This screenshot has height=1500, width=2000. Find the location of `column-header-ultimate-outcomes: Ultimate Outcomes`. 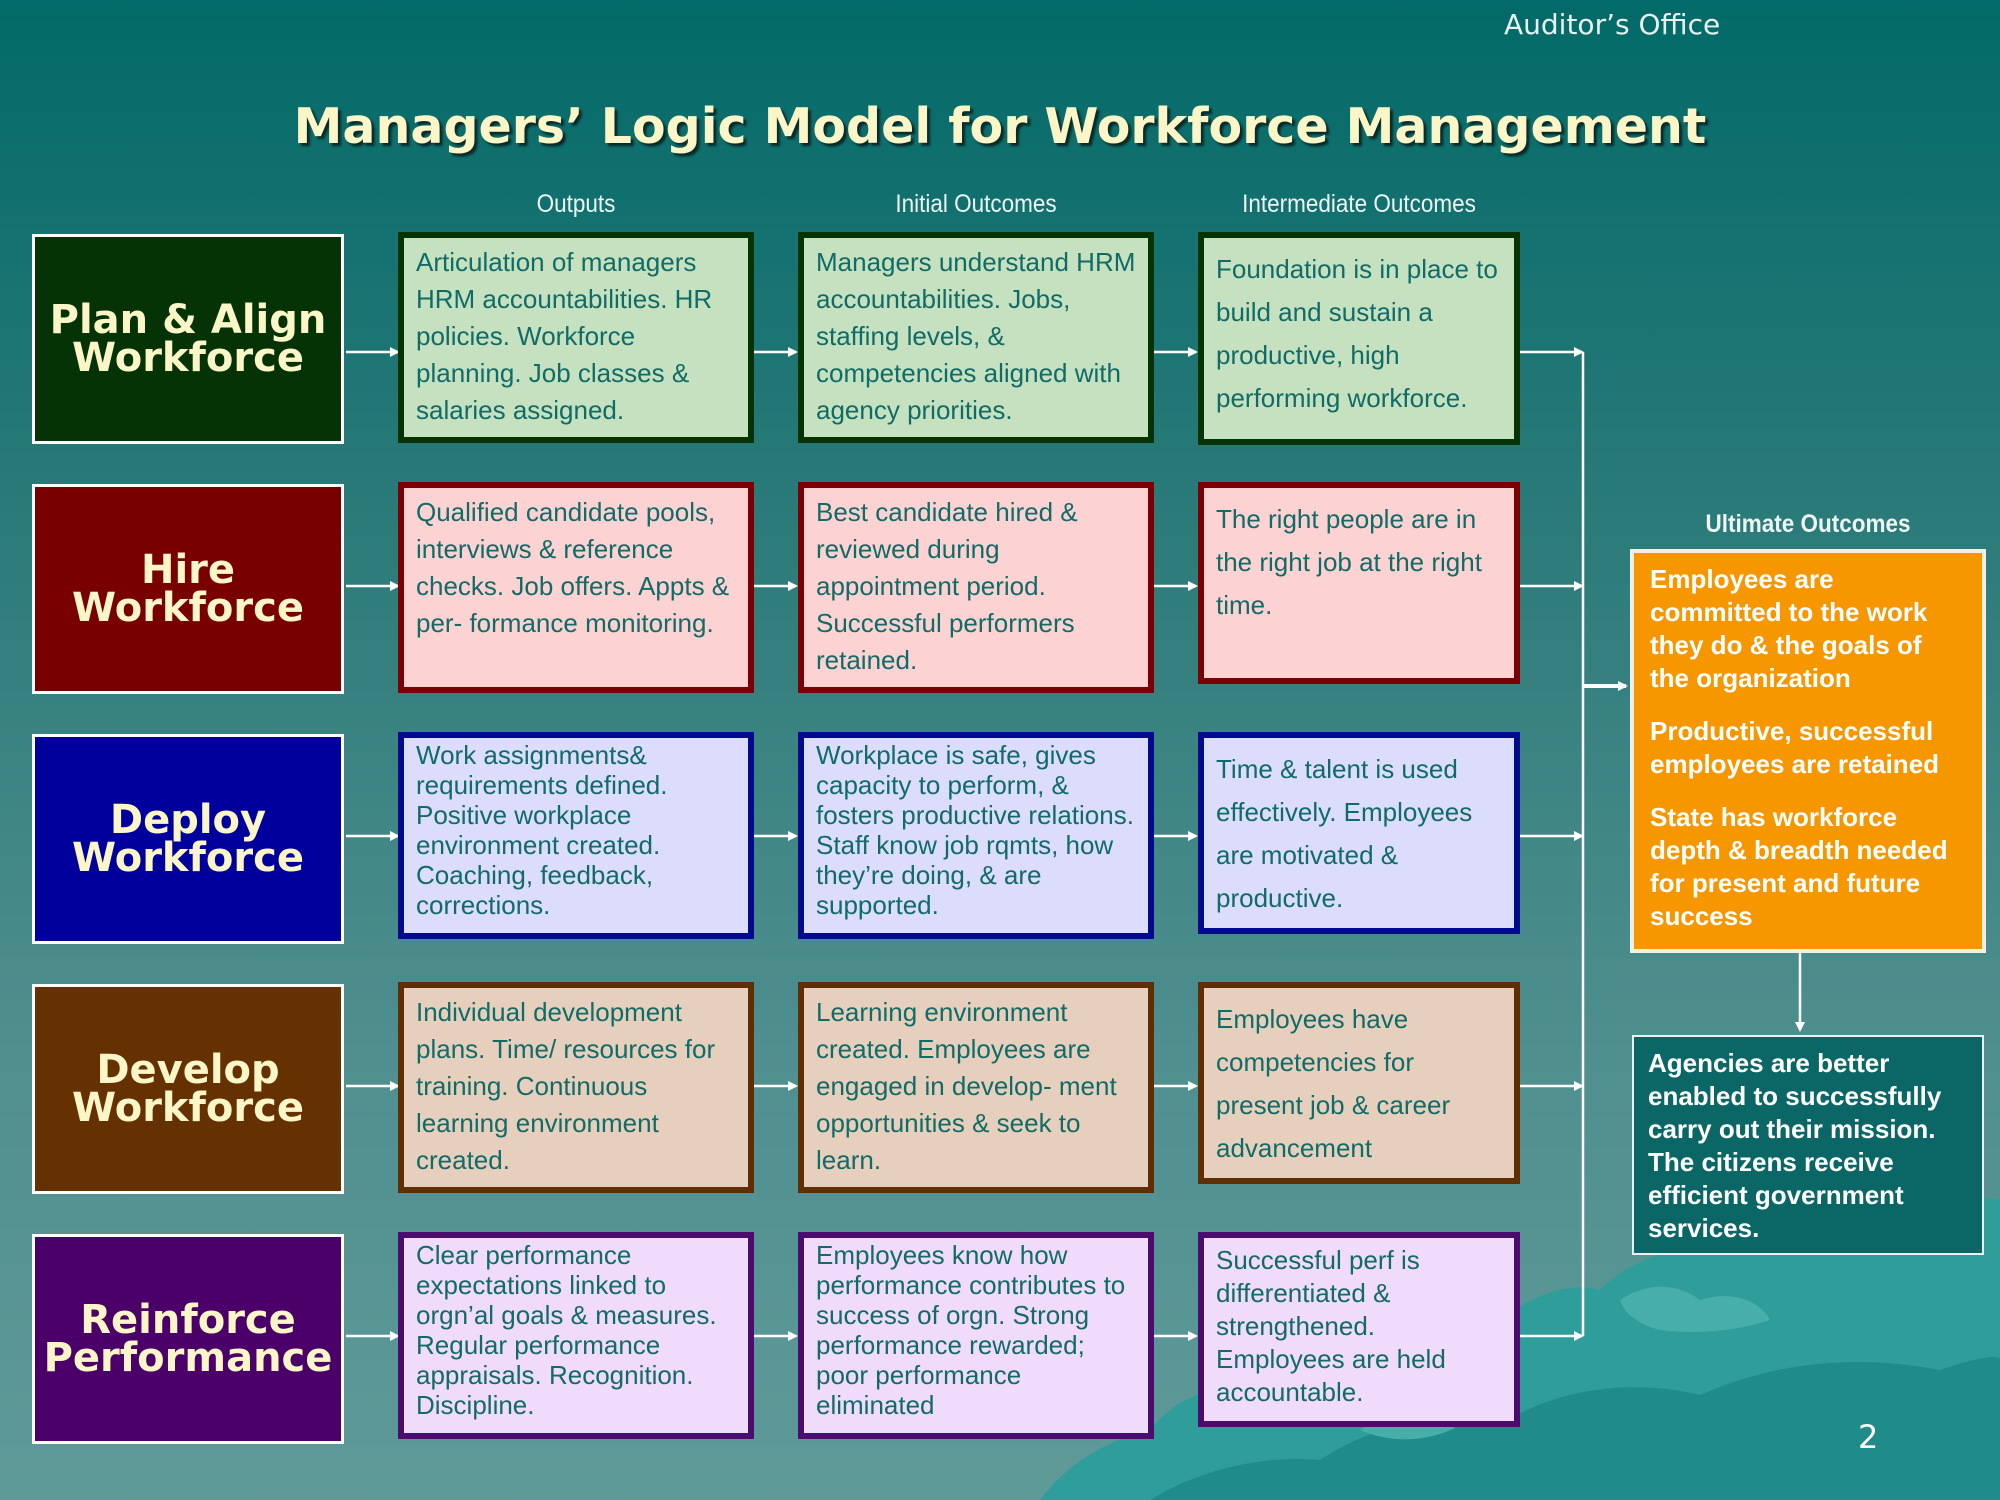

column-header-ultimate-outcomes: Ultimate Outcomes is located at coordinates (1808, 524).